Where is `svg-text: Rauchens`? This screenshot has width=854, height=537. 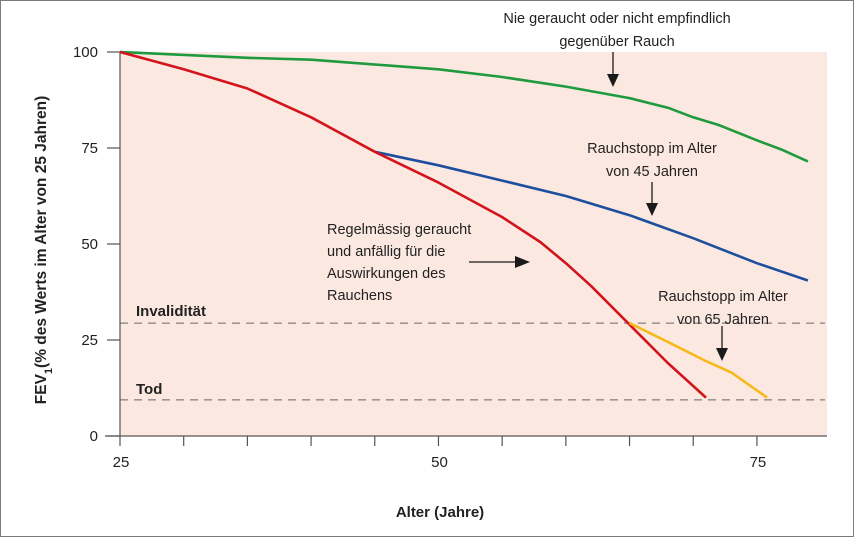 svg-text: Rauchens is located at coordinates (359, 296).